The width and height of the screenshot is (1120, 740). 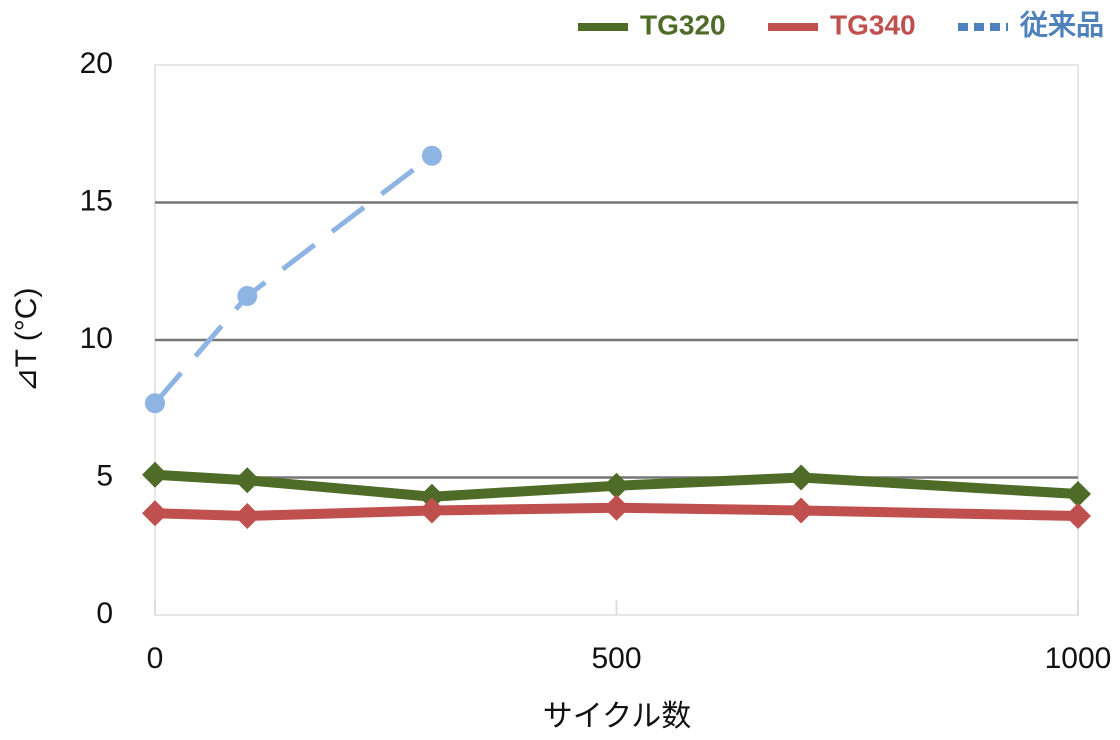 What do you see at coordinates (873, 24) in the screenshot?
I see `legend-label: TG340` at bounding box center [873, 24].